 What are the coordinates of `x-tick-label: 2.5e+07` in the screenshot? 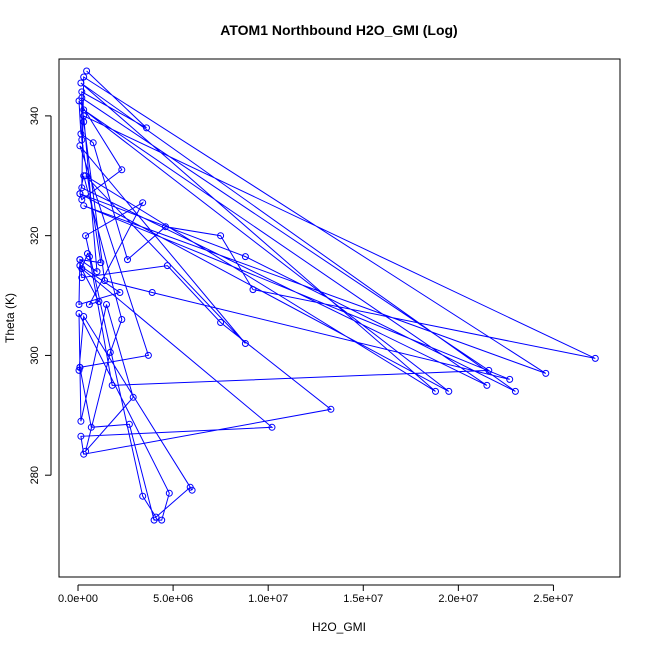 It's located at (553, 599).